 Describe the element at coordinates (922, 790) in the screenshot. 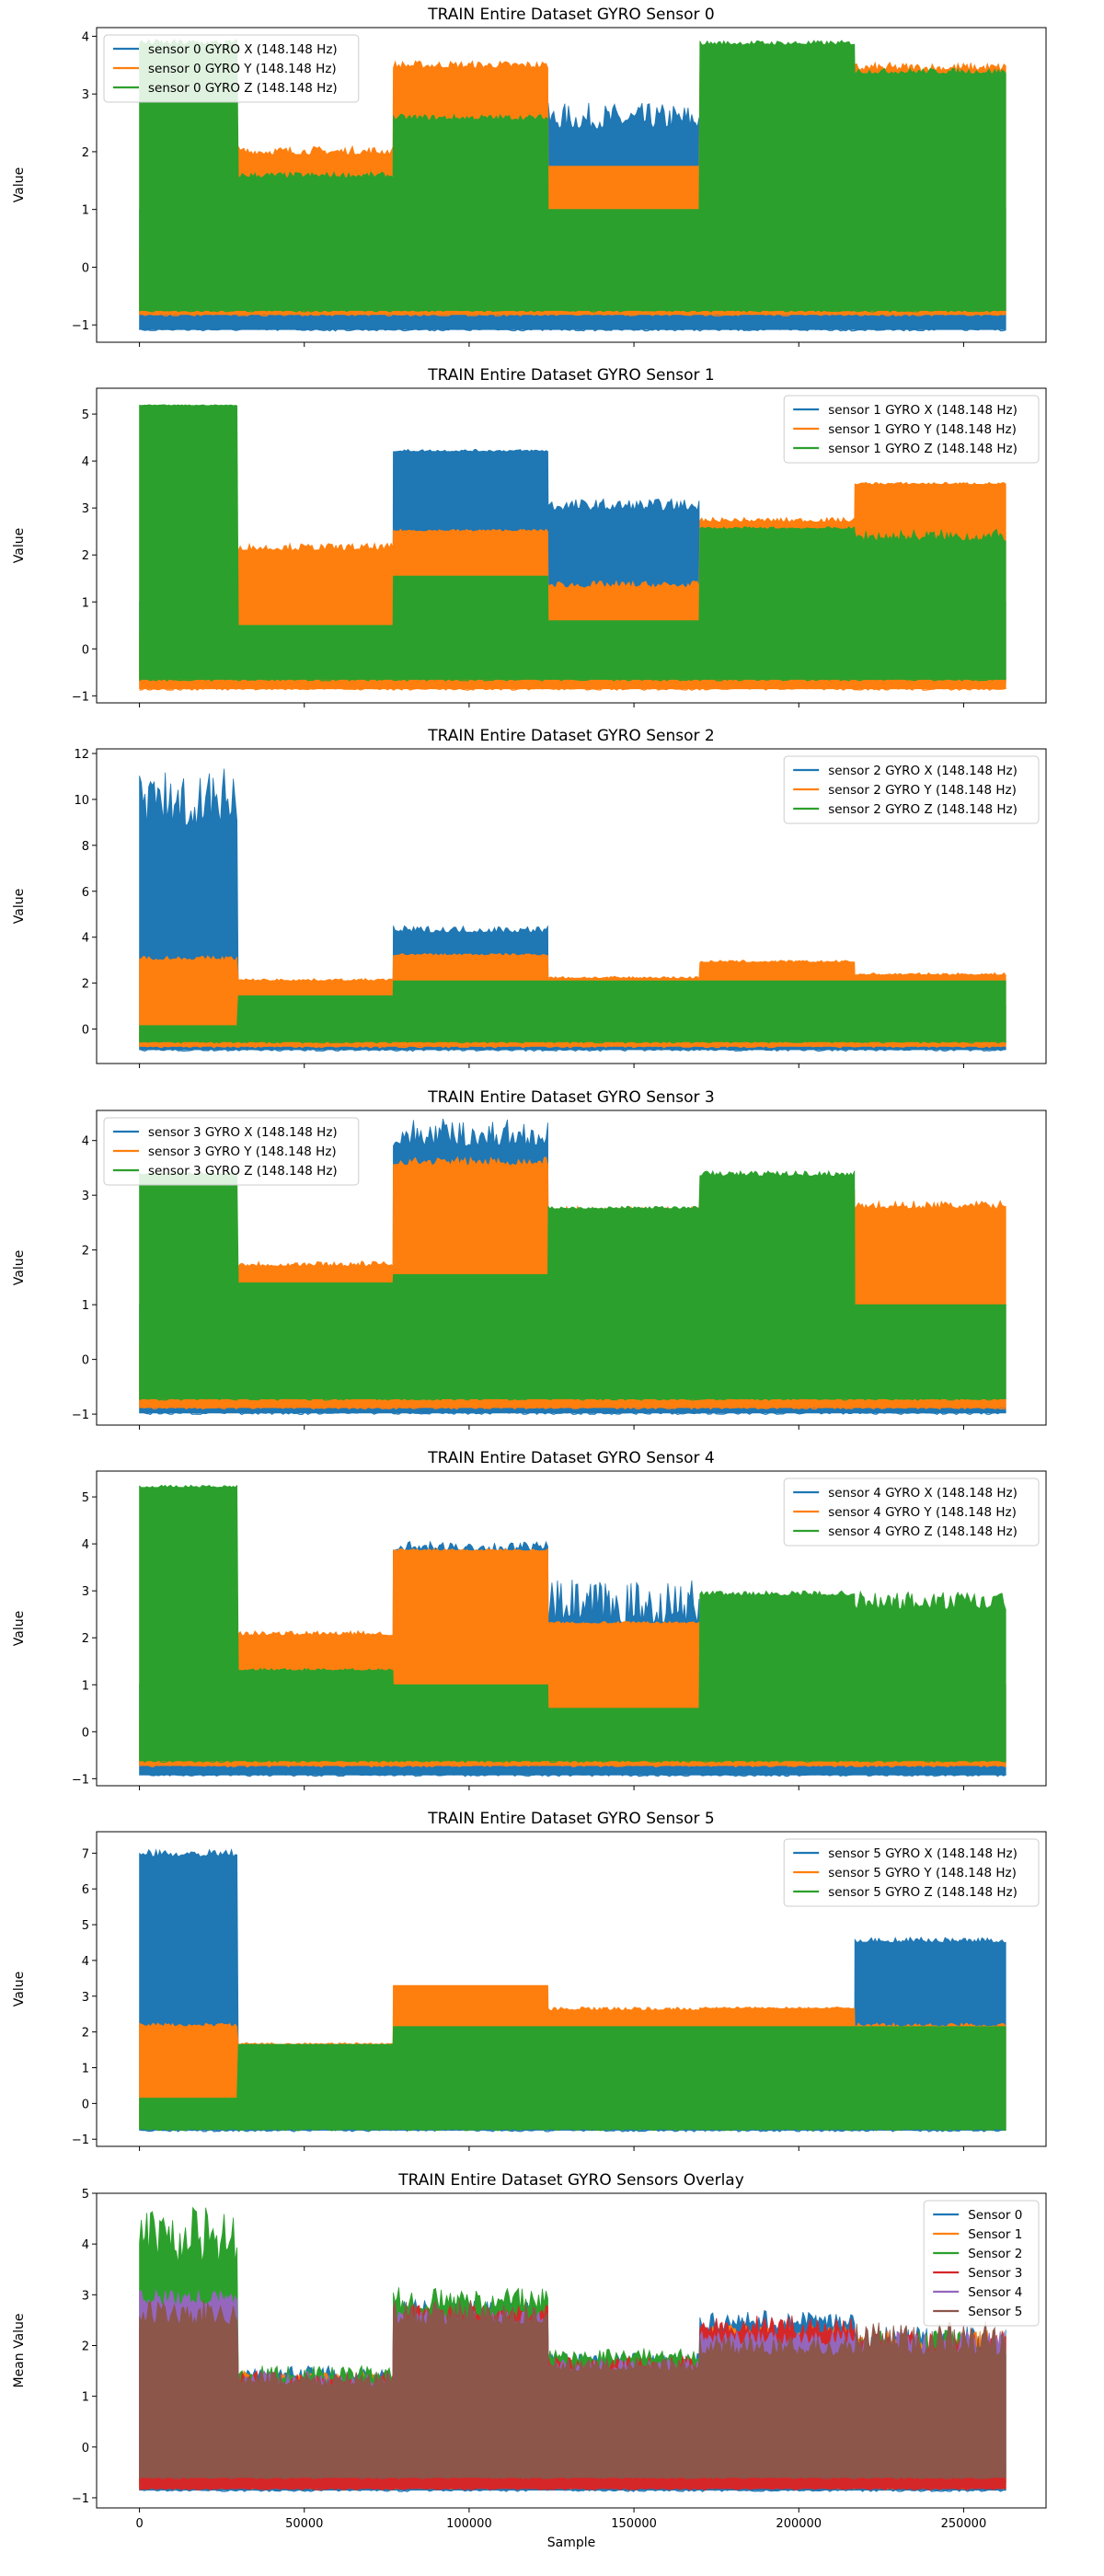

I see `legend-label: sensor 2 GYRO Y (148.148 Hz)` at that location.